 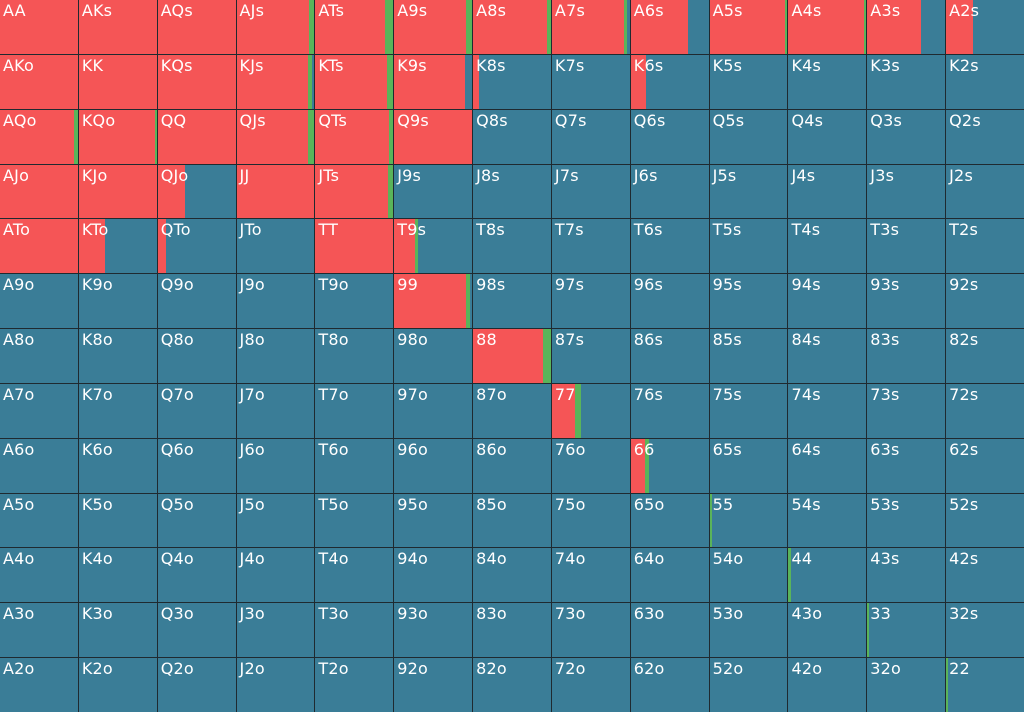 I want to click on hand-cell: 97s, so click(x=590, y=301).